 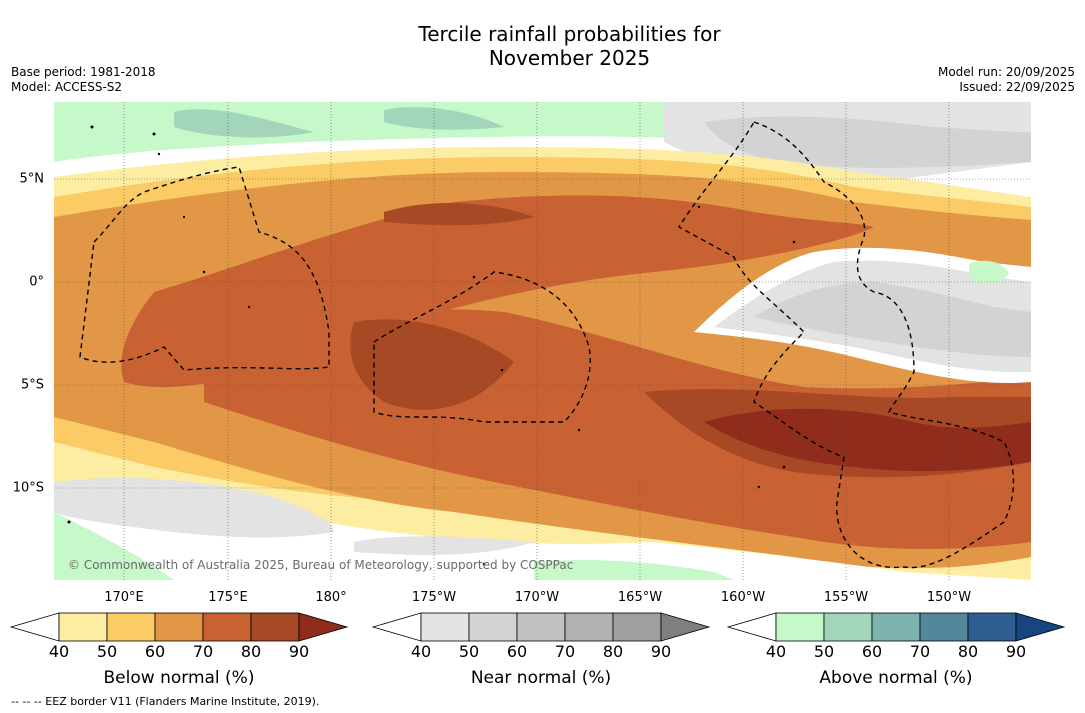 I want to click on cb-below-title: Below normal (%), so click(x=179, y=678).